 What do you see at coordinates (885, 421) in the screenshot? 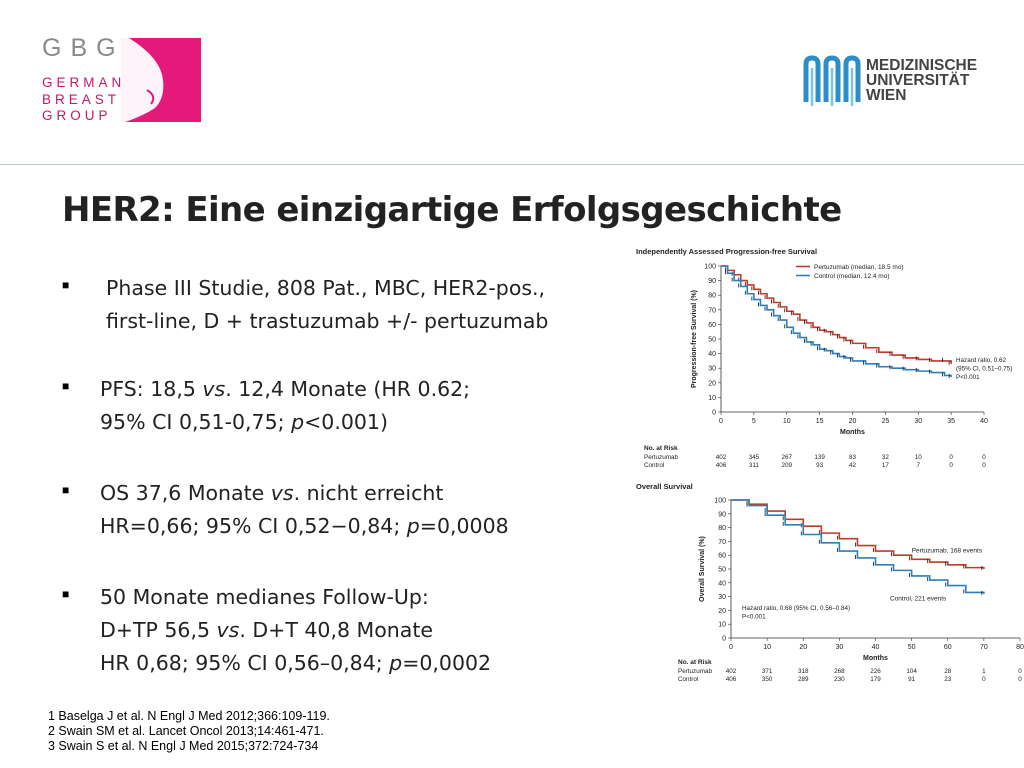
I see `x-tick-label: 25` at bounding box center [885, 421].